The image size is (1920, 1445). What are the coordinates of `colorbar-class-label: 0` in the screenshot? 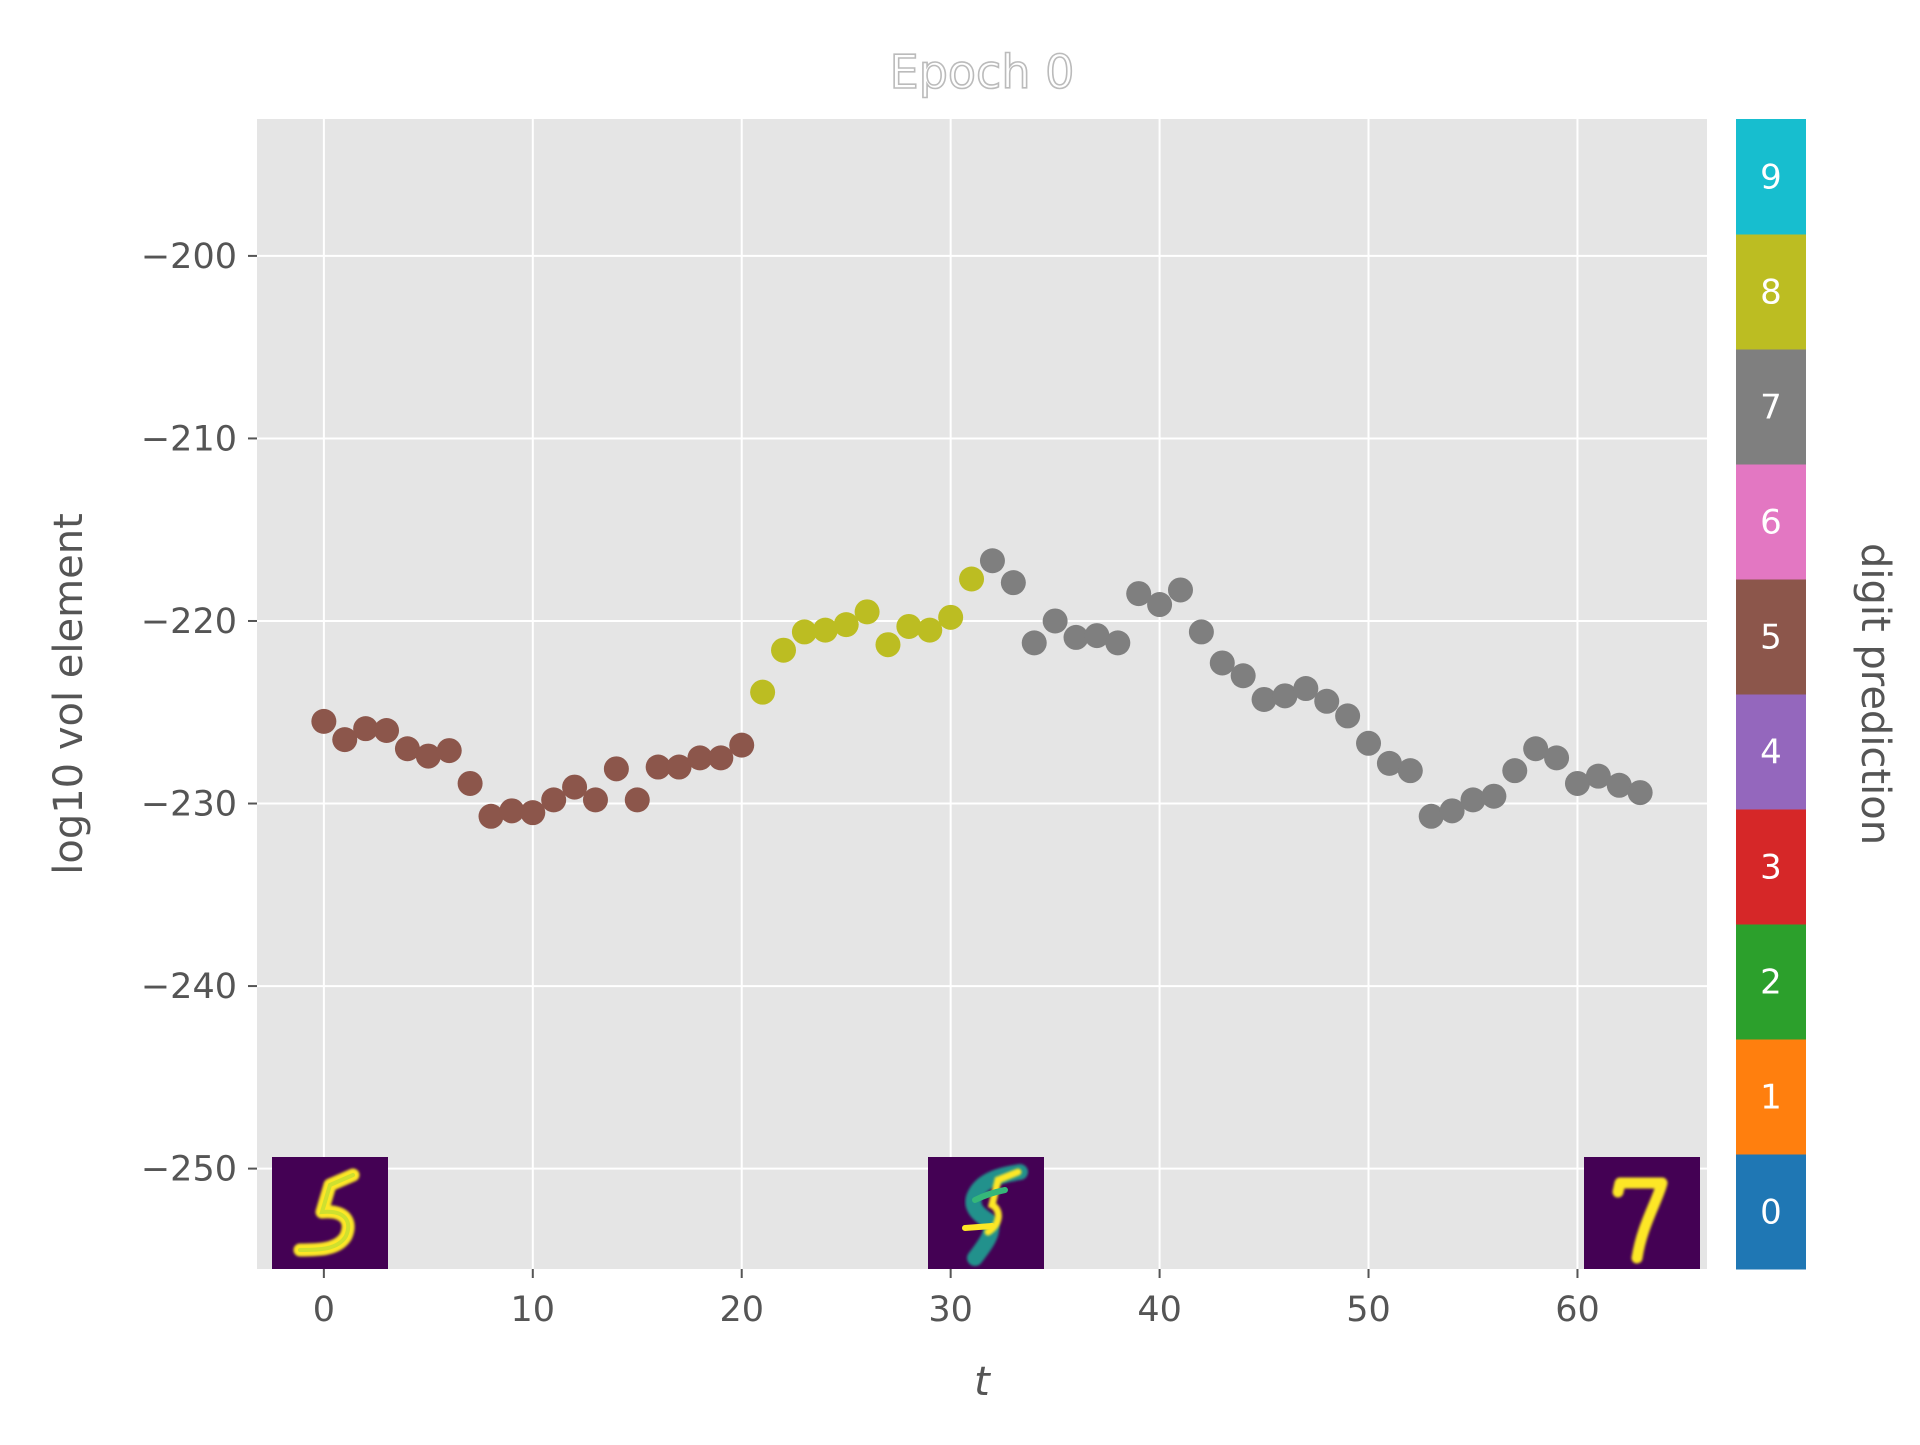 It's located at (1771, 1213).